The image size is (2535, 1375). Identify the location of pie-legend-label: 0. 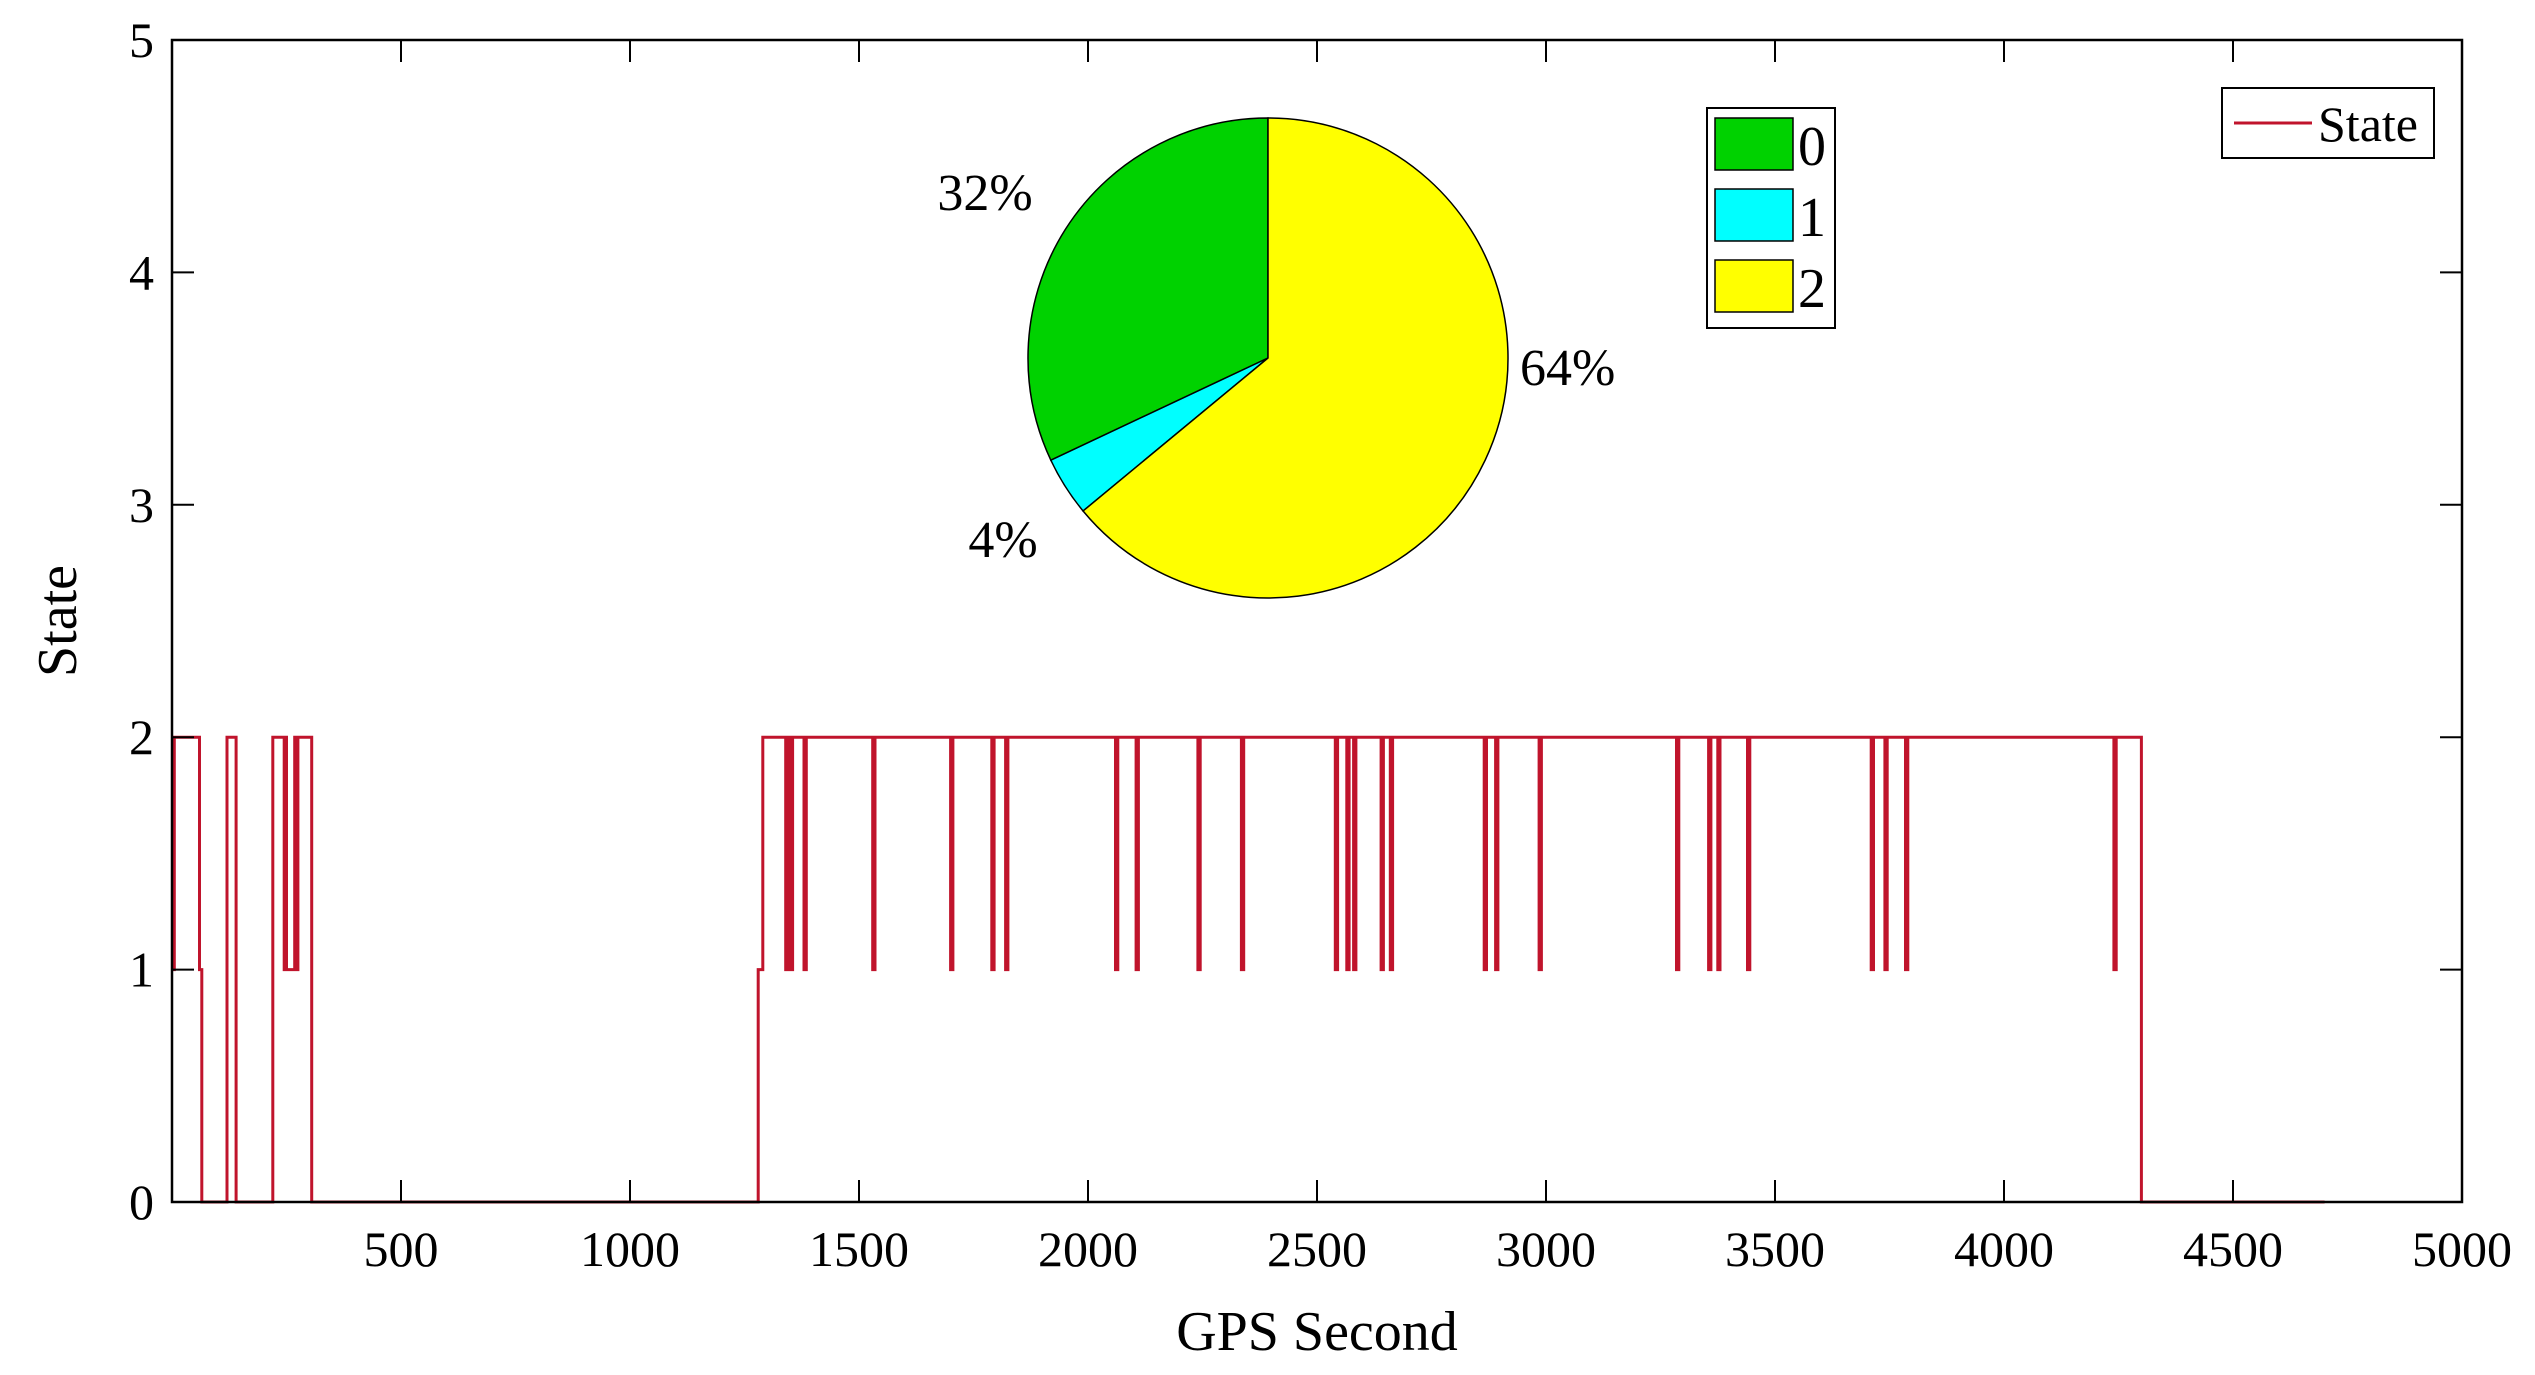
(1812, 147).